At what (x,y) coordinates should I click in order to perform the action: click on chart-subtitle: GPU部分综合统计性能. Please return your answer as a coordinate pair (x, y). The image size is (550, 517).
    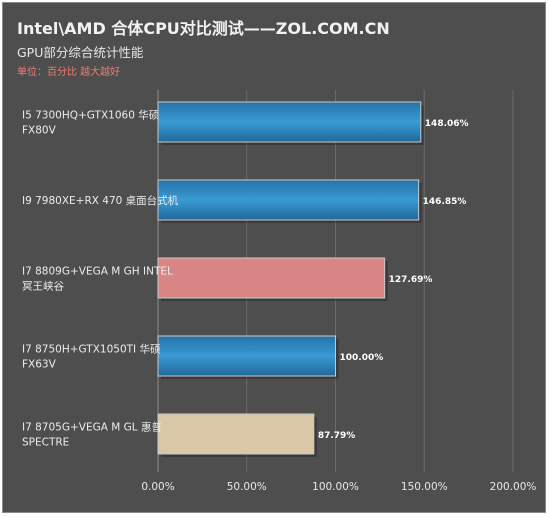
    Looking at the image, I should click on (80, 52).